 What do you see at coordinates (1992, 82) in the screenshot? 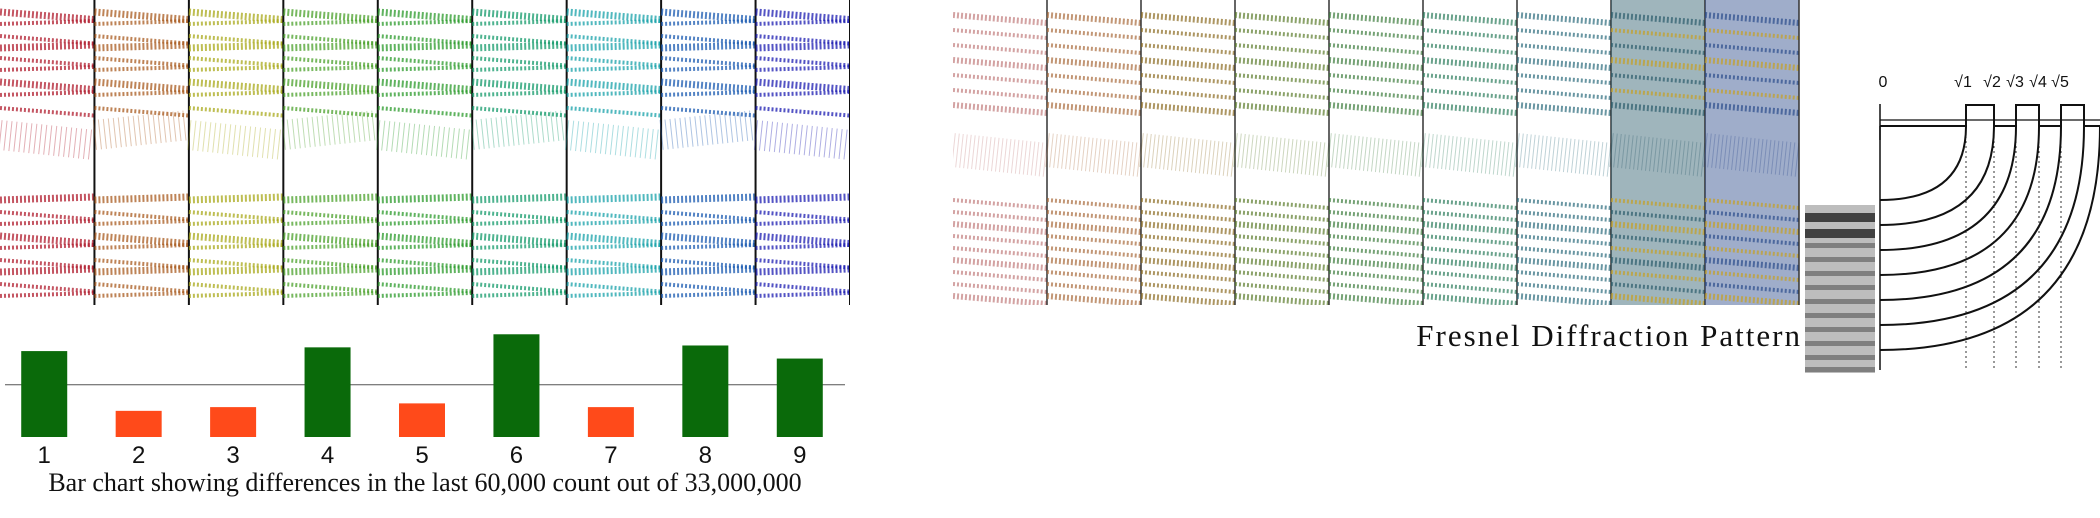
I see `zone-label: √2` at bounding box center [1992, 82].